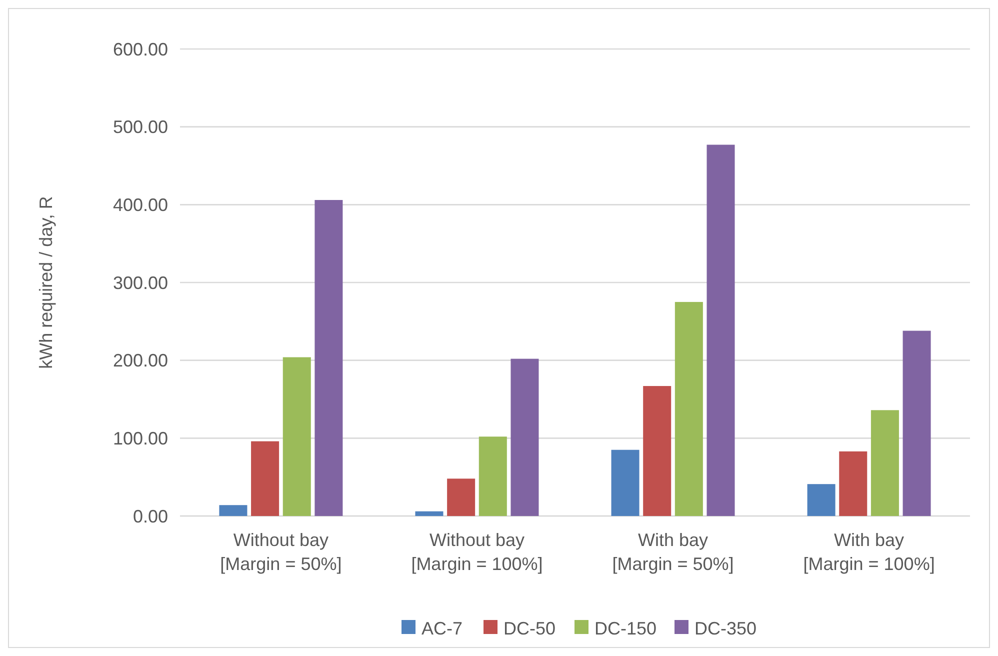 The height and width of the screenshot is (656, 998). Describe the element at coordinates (140, 127) in the screenshot. I see `y-tick-label: 500.00` at that location.